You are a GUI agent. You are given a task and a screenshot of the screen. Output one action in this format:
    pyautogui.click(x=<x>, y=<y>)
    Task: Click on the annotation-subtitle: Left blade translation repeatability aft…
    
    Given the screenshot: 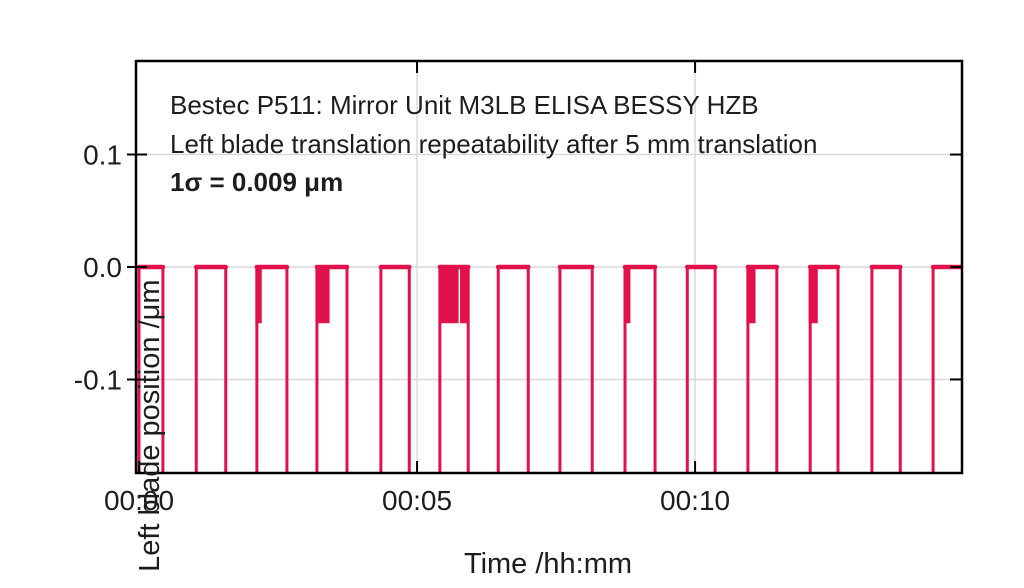 What is the action you would take?
    pyautogui.click(x=494, y=143)
    